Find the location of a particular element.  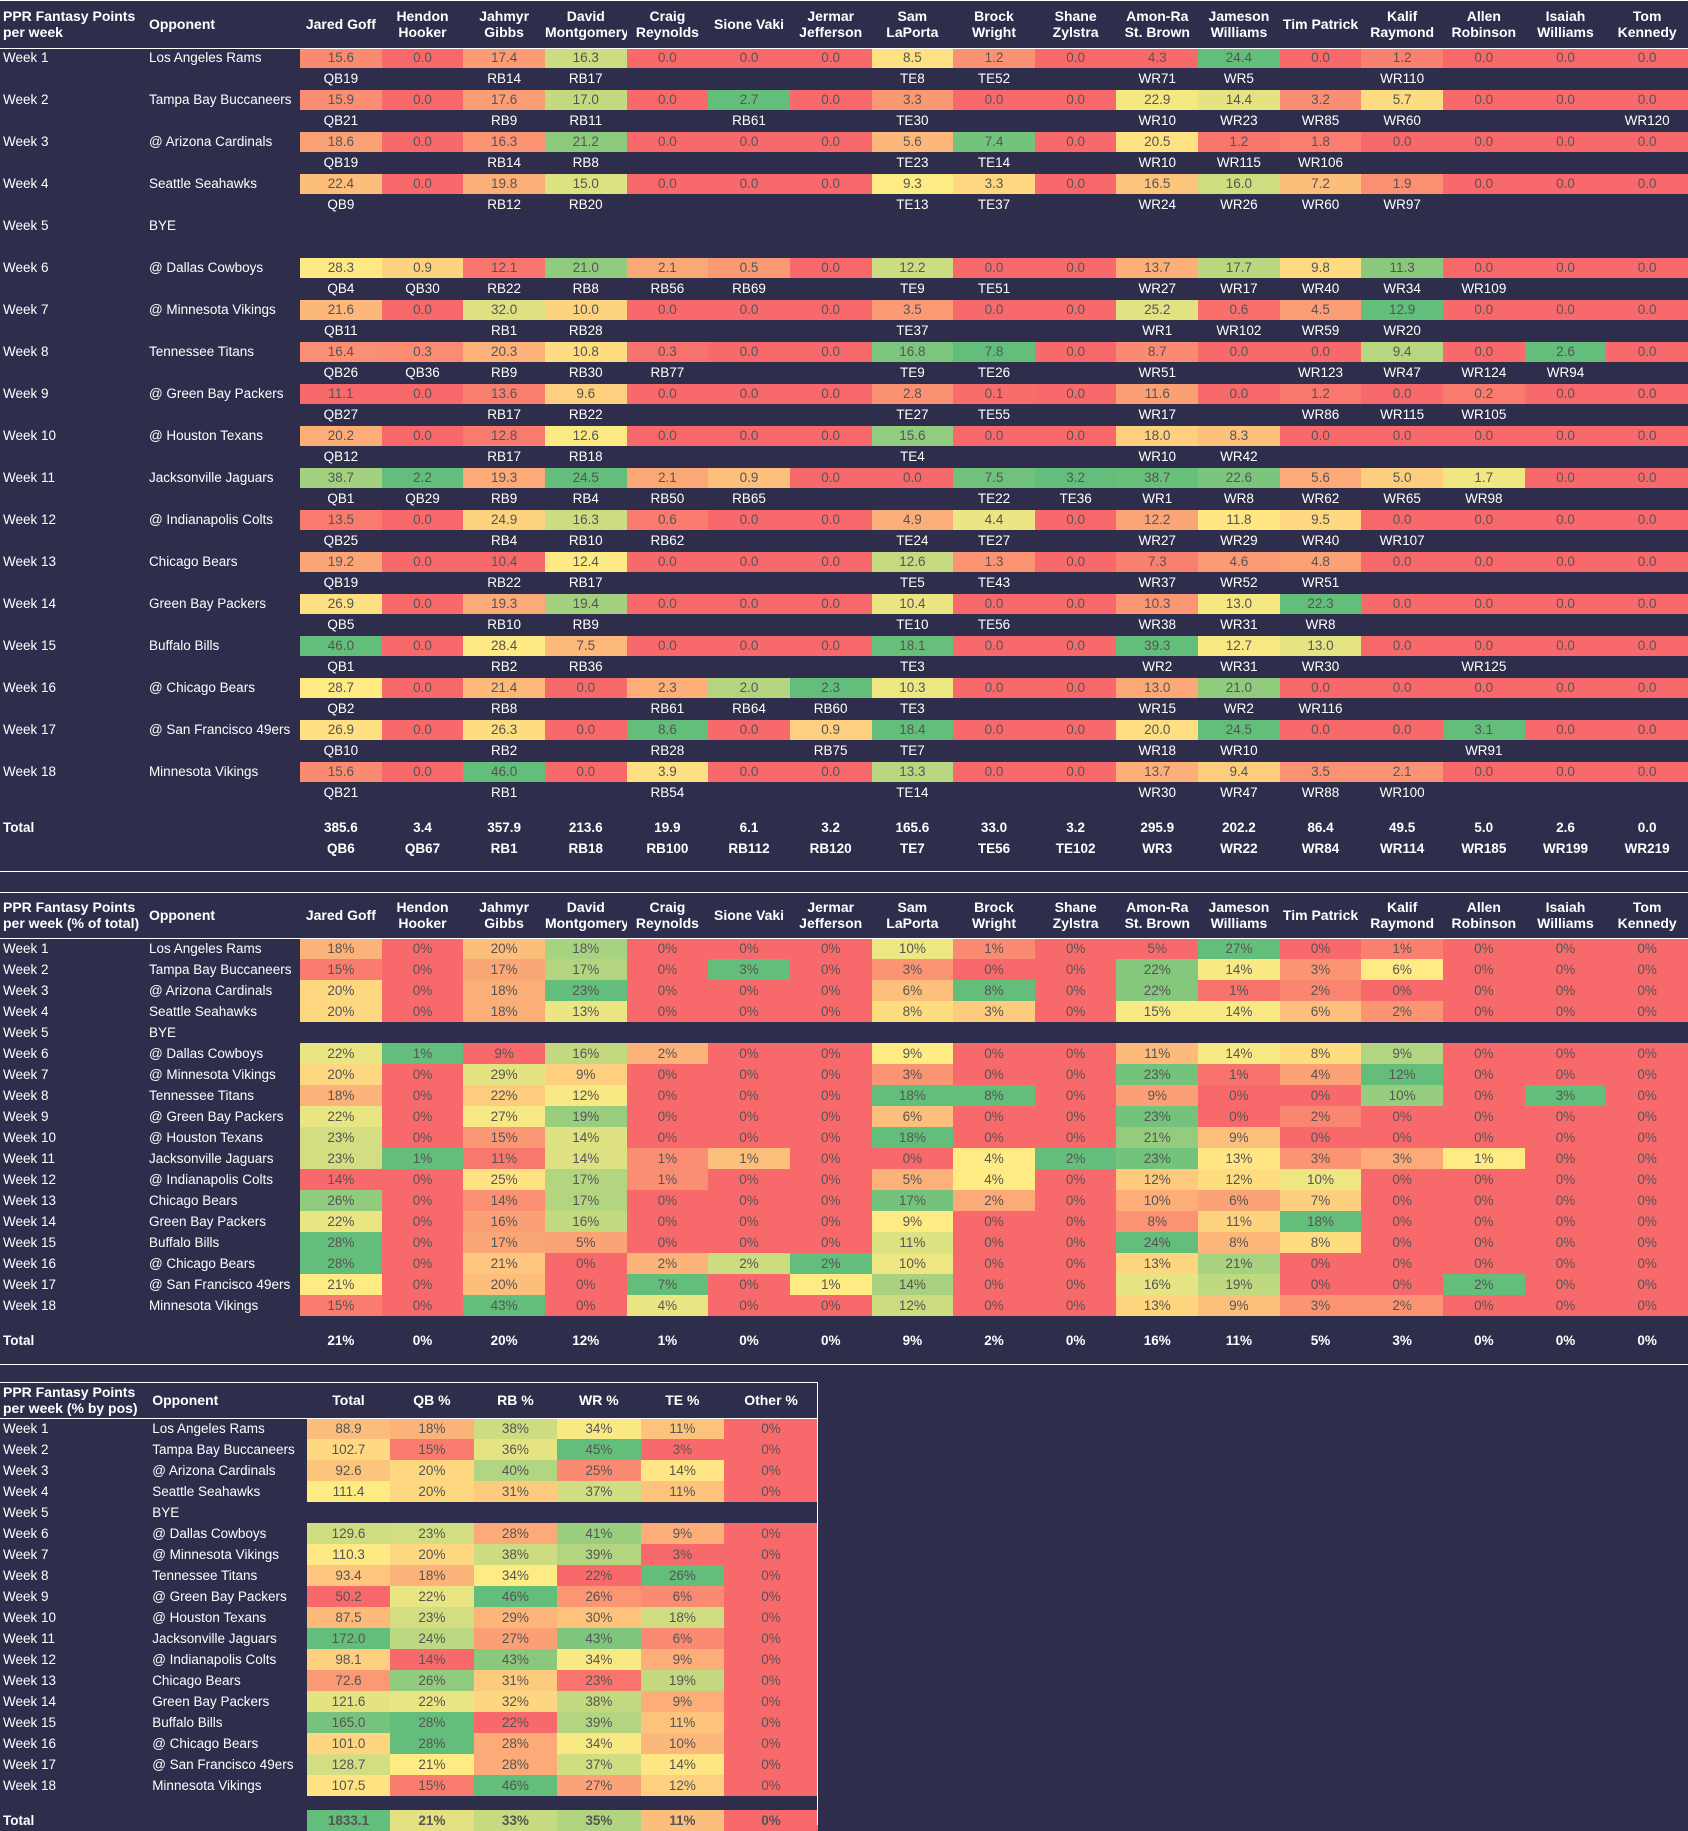

opponent-label: Los Angeles Rams is located at coordinates (205, 948).